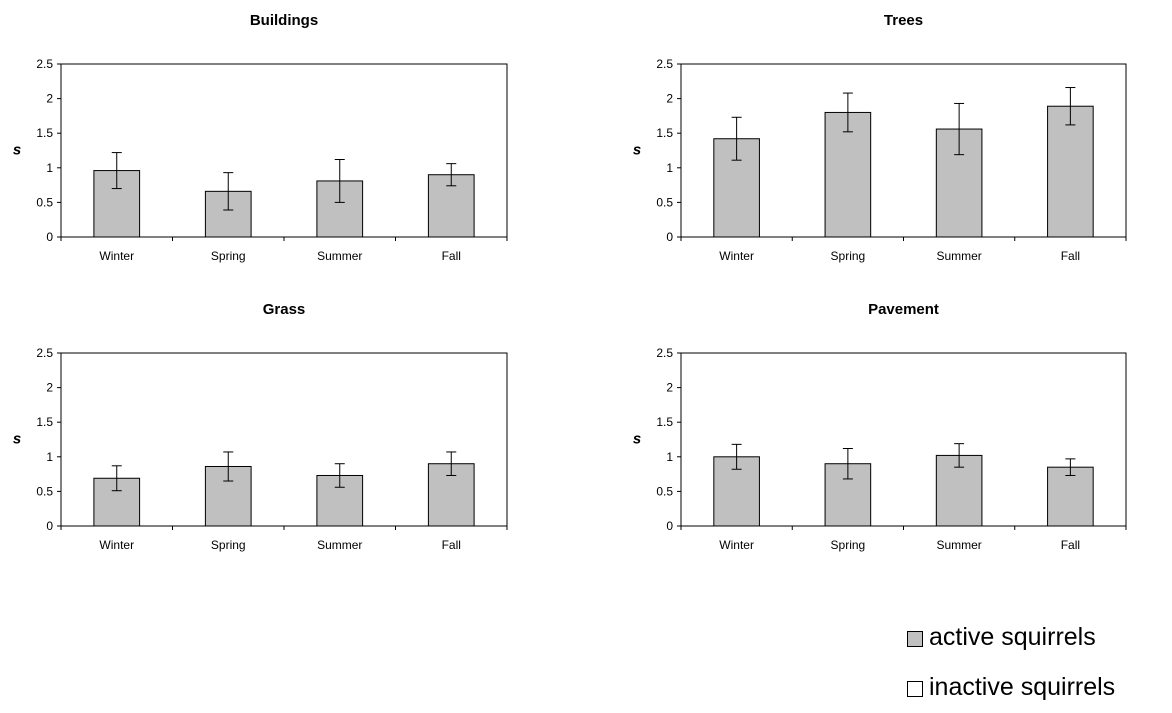 This screenshot has width=1172, height=713. What do you see at coordinates (903, 20) in the screenshot?
I see `chart-title: Trees` at bounding box center [903, 20].